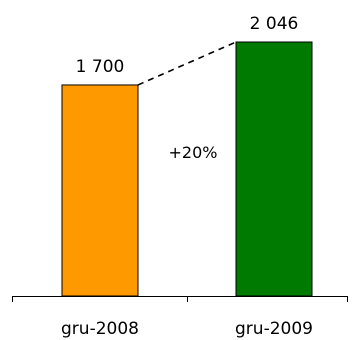  Describe the element at coordinates (100, 329) in the screenshot. I see `x-tick-label-gru-2008: gru-2008` at that location.